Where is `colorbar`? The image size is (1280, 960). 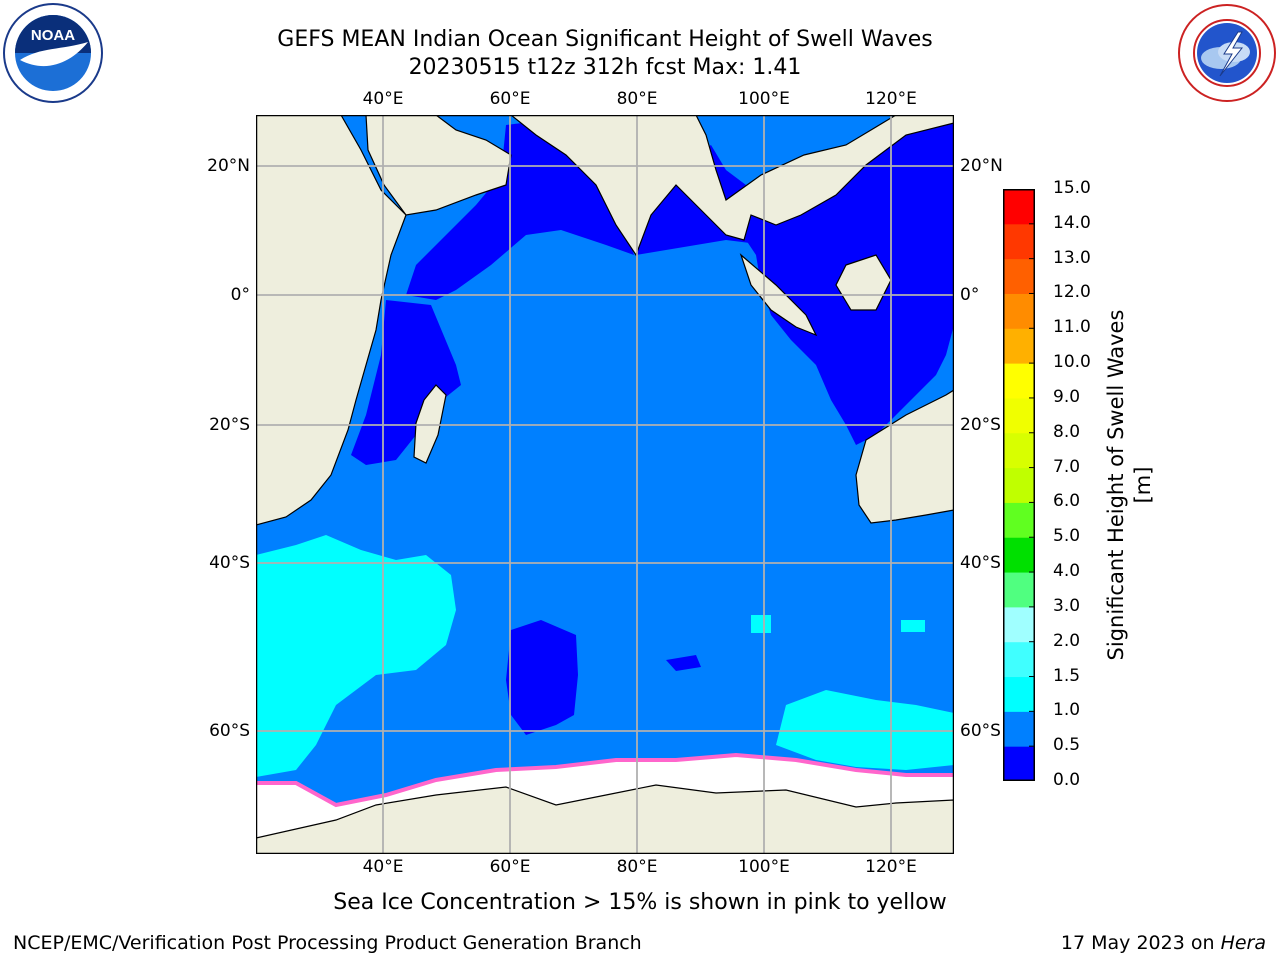 colorbar is located at coordinates (1019, 485).